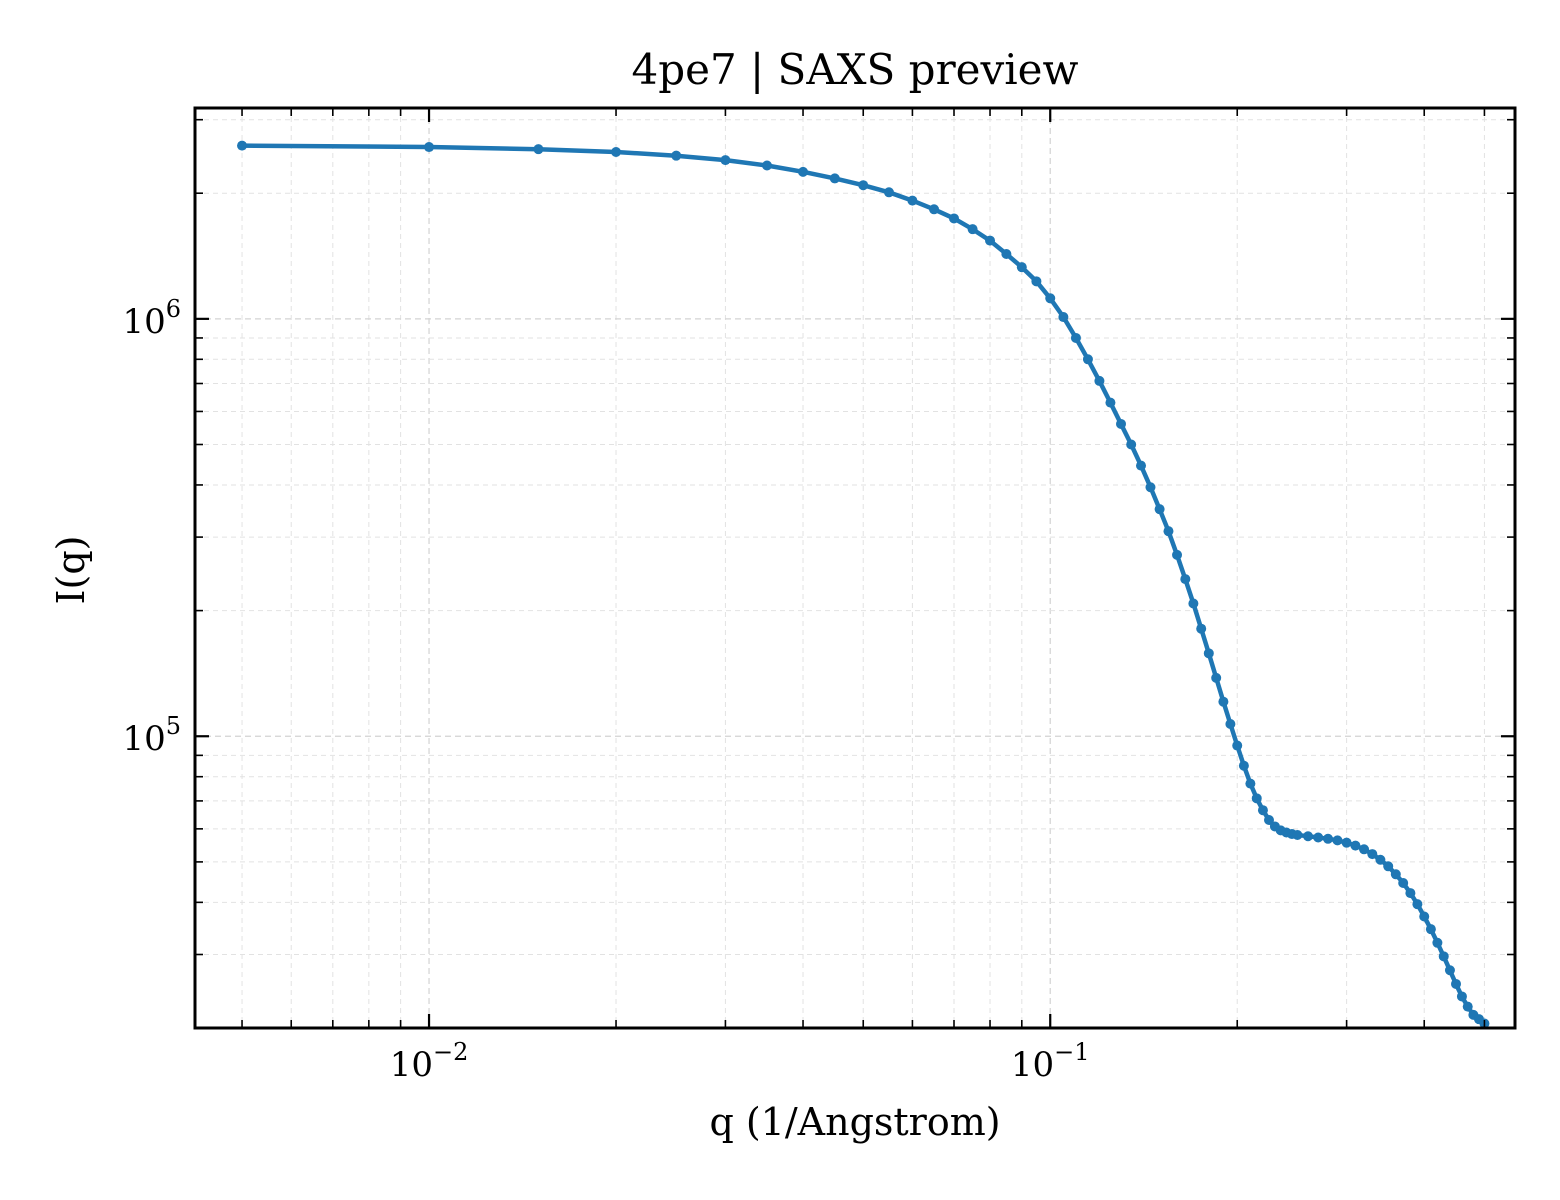 The height and width of the screenshot is (1200, 1560). I want to click on y-tick-label: 10⁵, so click(151, 735).